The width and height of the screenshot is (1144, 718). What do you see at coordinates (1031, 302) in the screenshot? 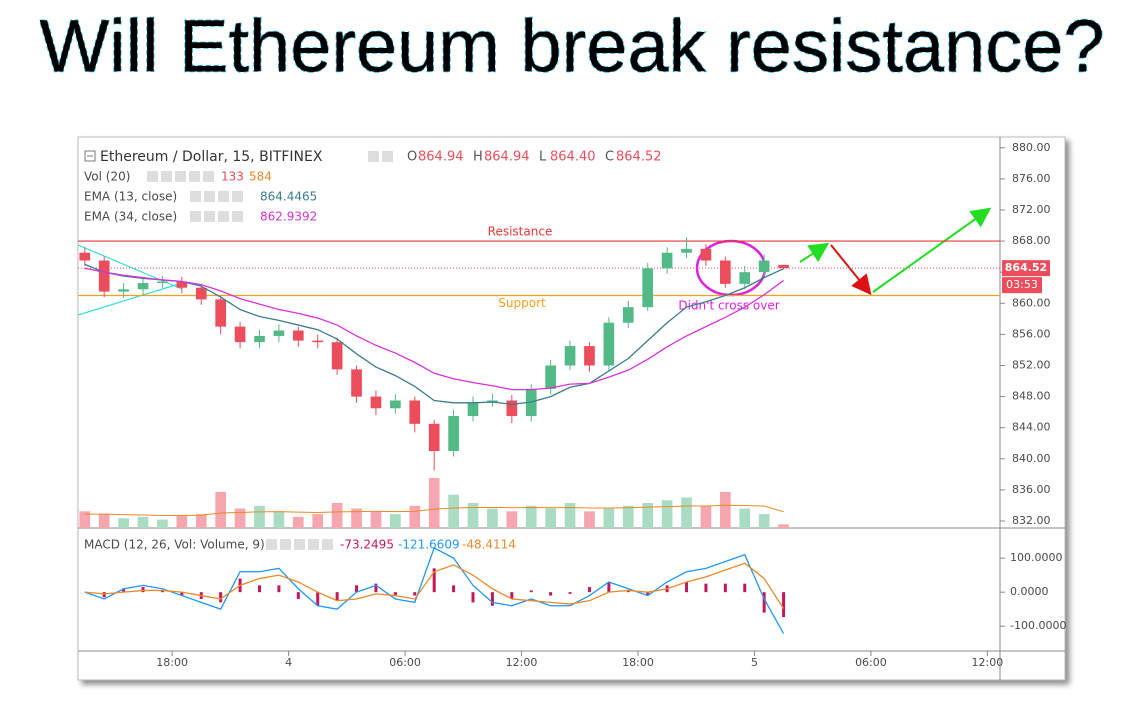
I see `y-tick-label: 860.00` at bounding box center [1031, 302].